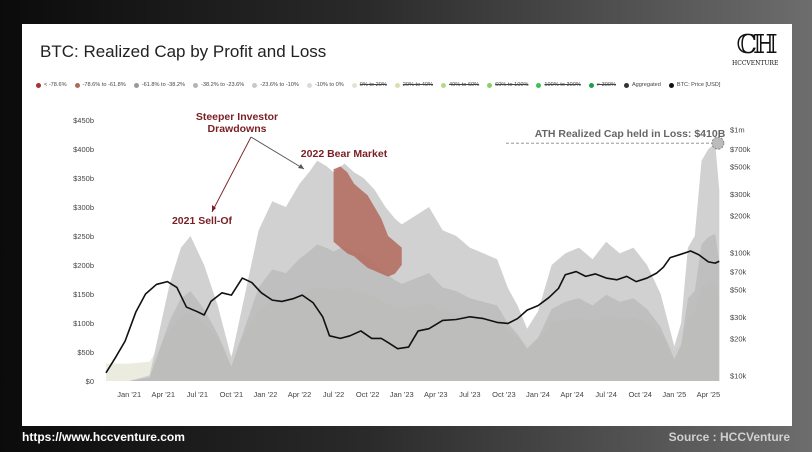 Image resolution: width=812 pixels, height=452 pixels. Describe the element at coordinates (738, 375) in the screenshot. I see `y-right-tick-label: $10k` at that location.